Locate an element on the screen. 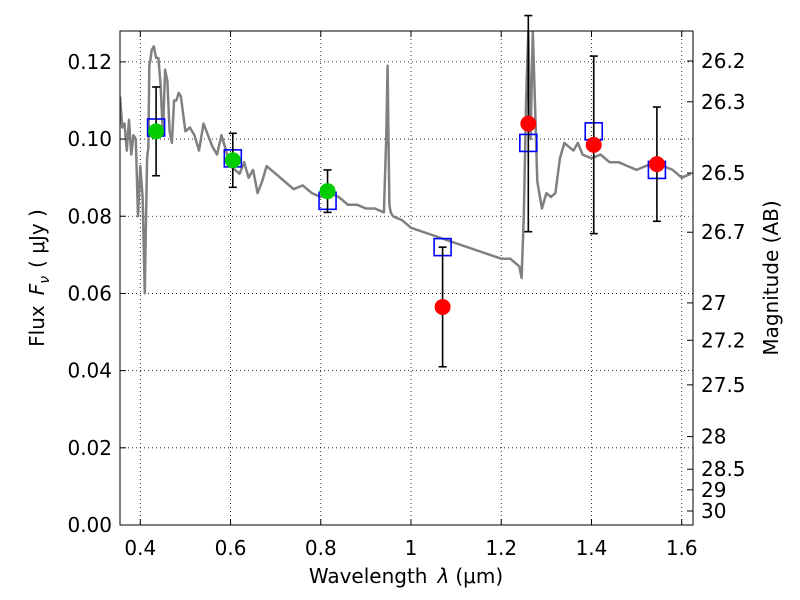 This screenshot has height=600, width=800. y-tick-label-1: 0.02 is located at coordinates (89, 448).